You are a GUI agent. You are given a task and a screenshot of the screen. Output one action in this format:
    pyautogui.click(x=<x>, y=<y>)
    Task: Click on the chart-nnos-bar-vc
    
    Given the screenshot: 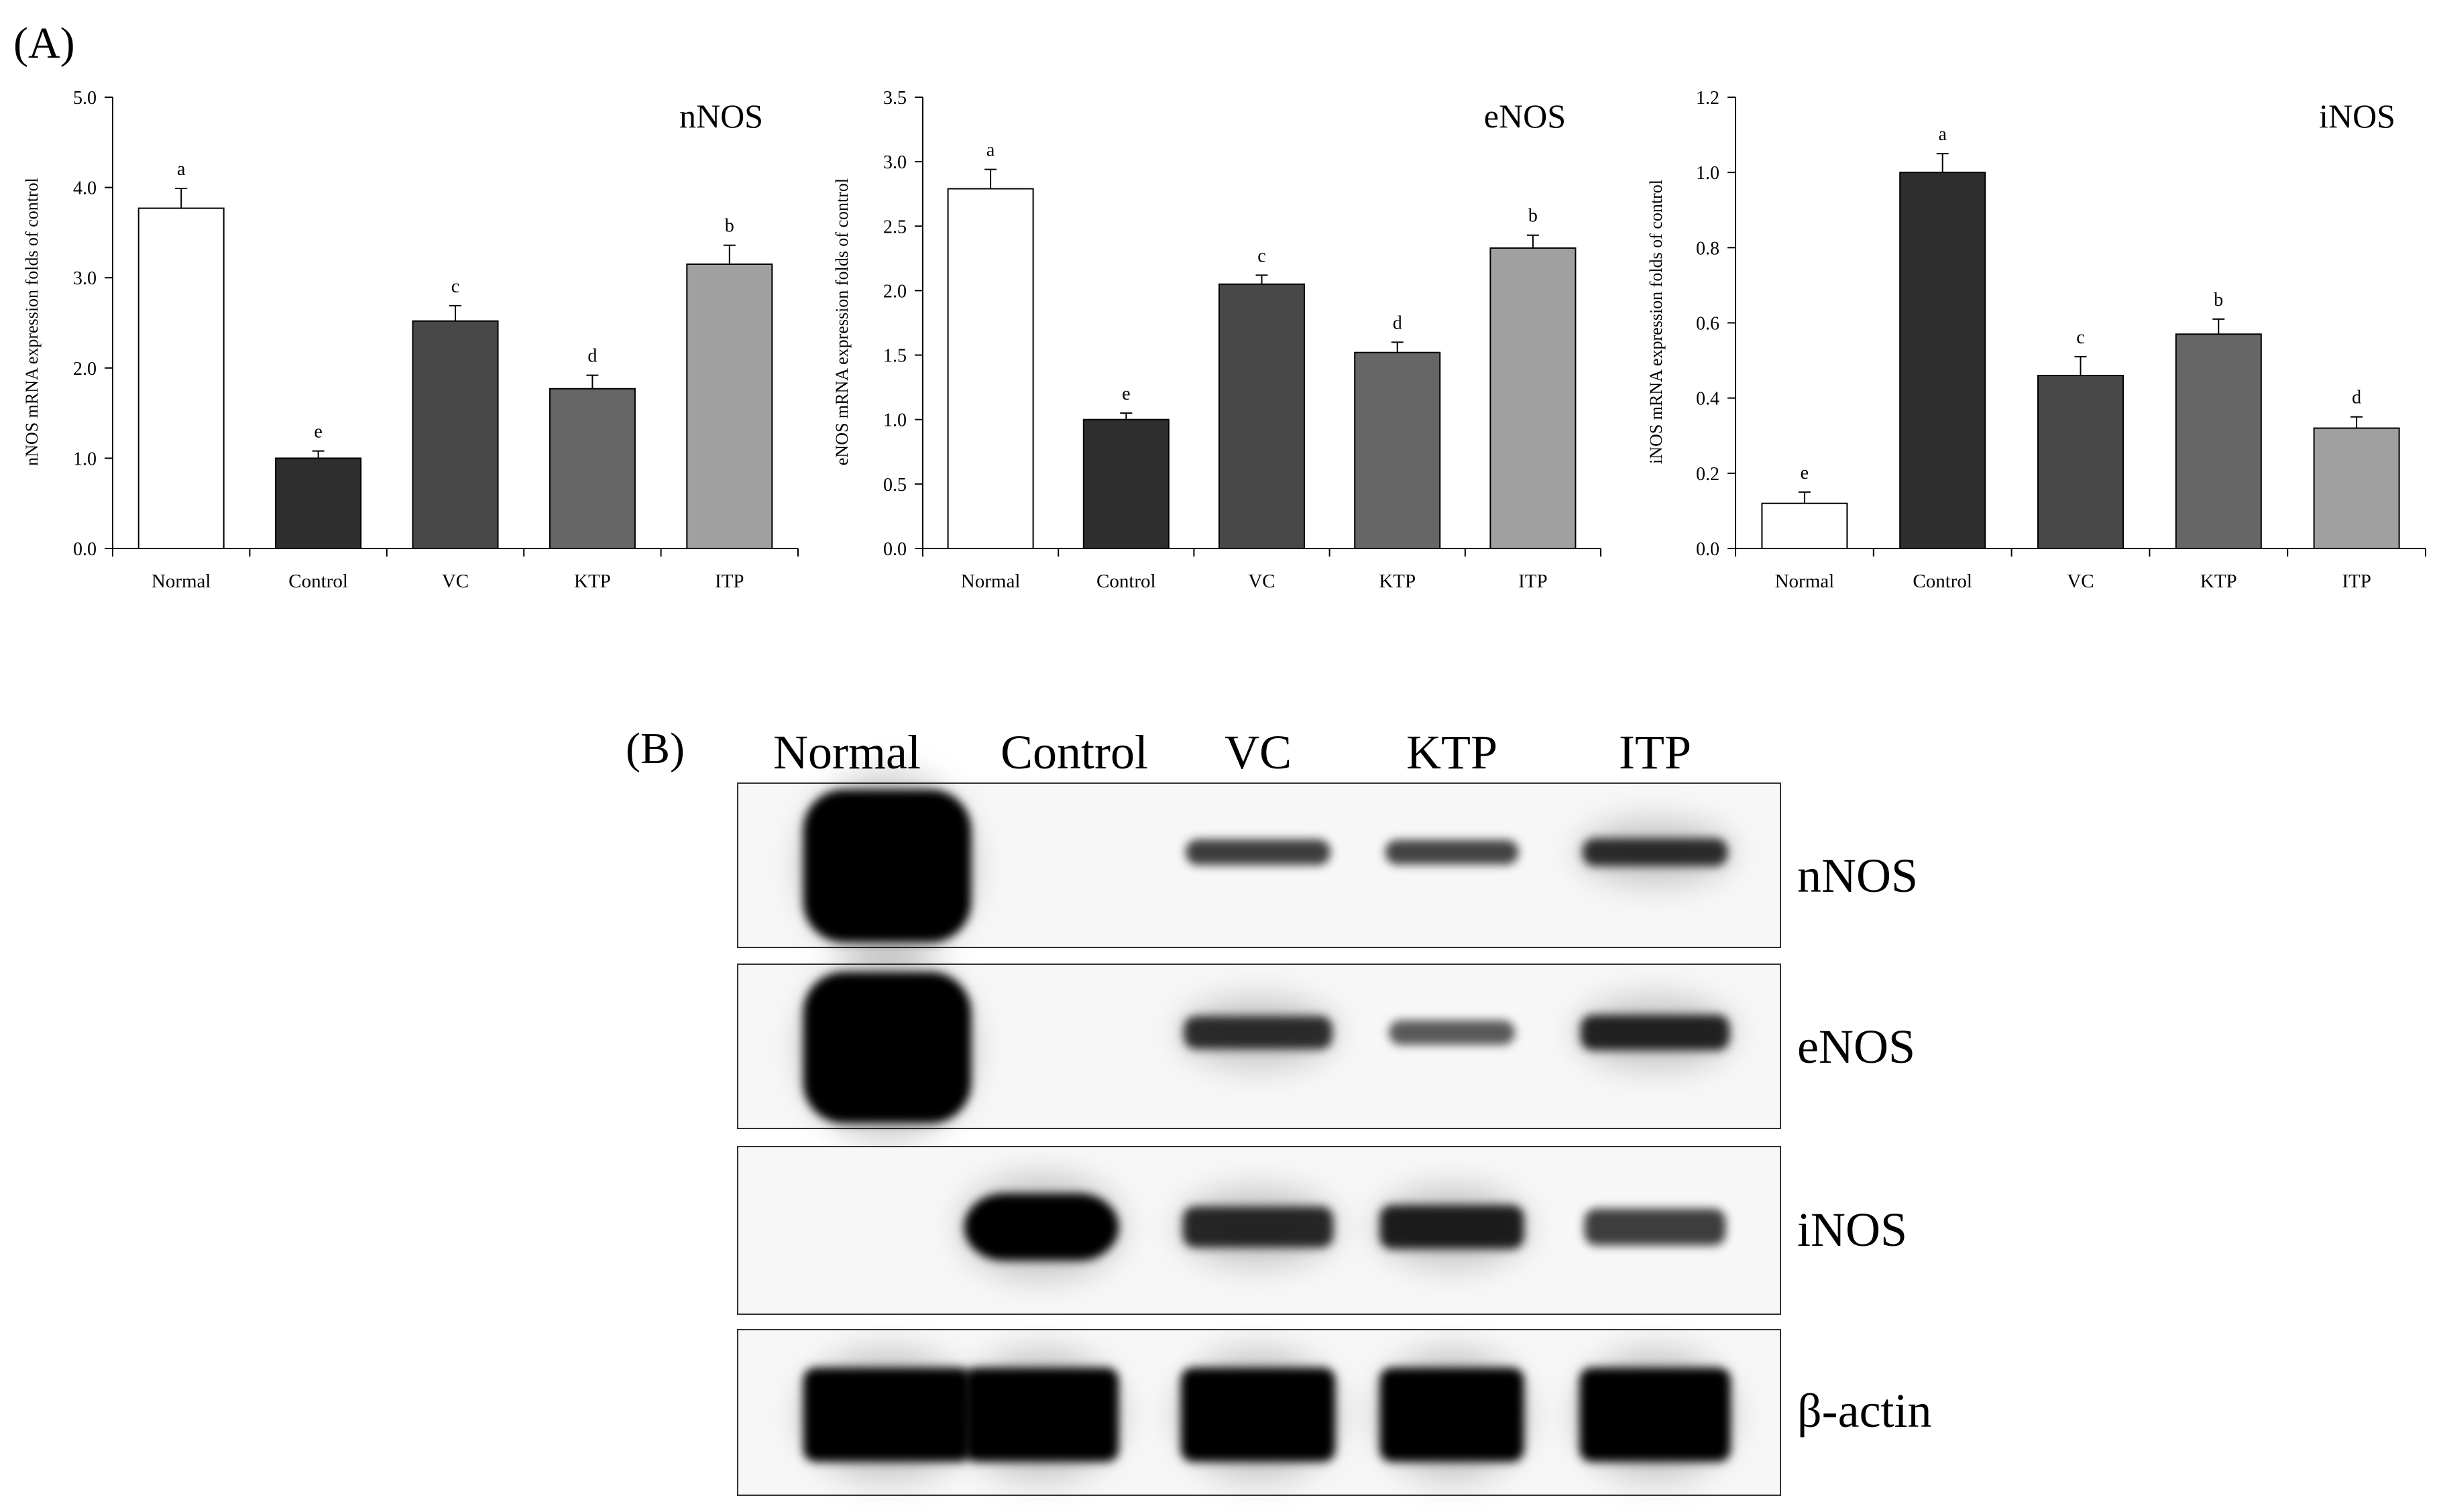 What is the action you would take?
    pyautogui.click(x=455, y=434)
    